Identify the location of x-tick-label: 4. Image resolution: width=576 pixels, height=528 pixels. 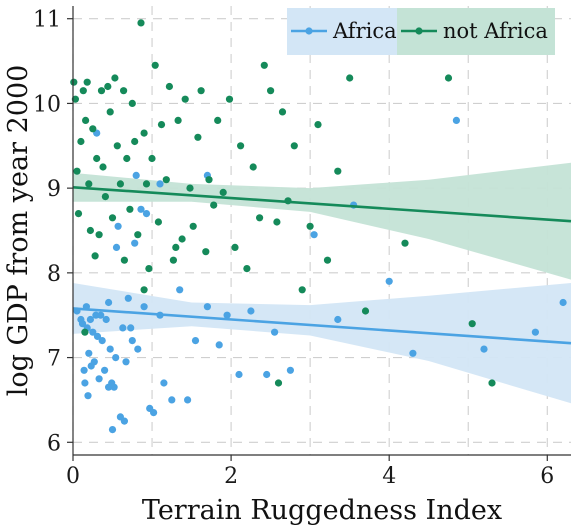
(389, 476).